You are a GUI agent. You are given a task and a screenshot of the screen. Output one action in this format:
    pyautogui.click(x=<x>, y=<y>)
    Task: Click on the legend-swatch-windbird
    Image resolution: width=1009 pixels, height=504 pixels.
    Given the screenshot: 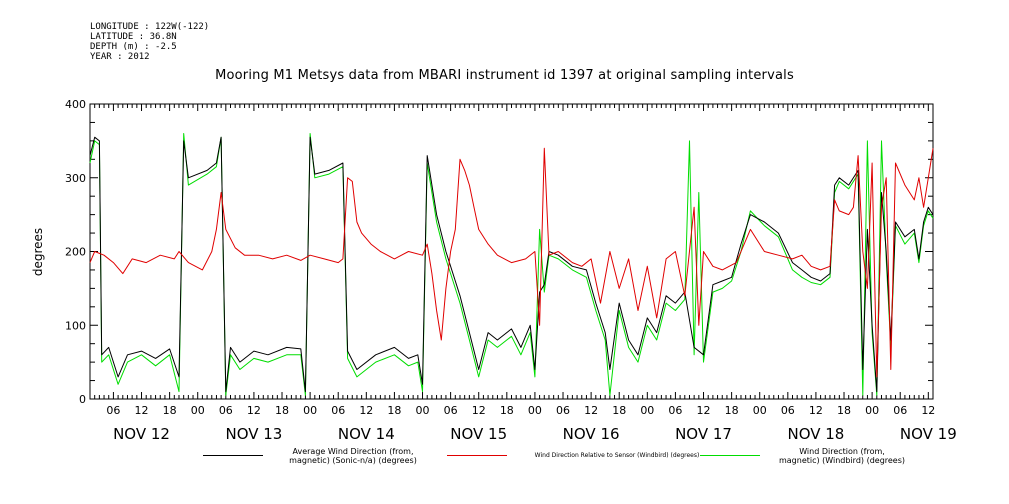 What is the action you would take?
    pyautogui.click(x=730, y=455)
    